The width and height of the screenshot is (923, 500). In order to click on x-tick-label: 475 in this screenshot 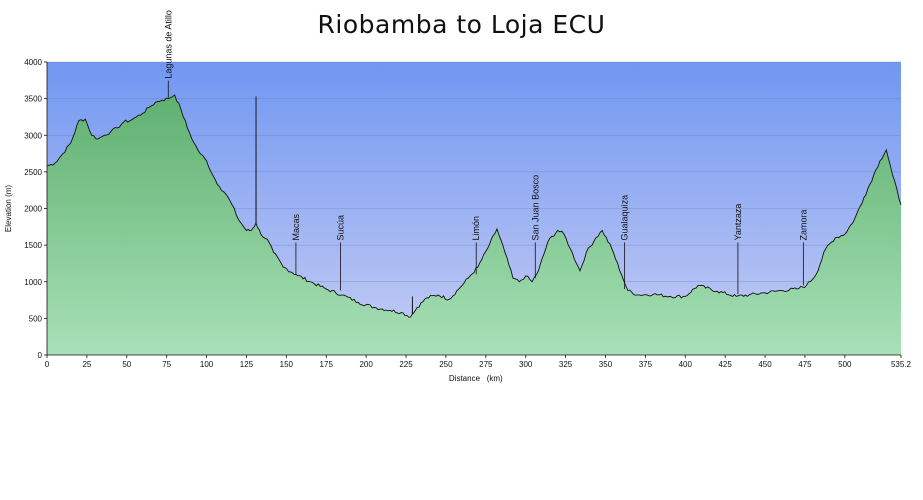, I will do `click(805, 364)`.